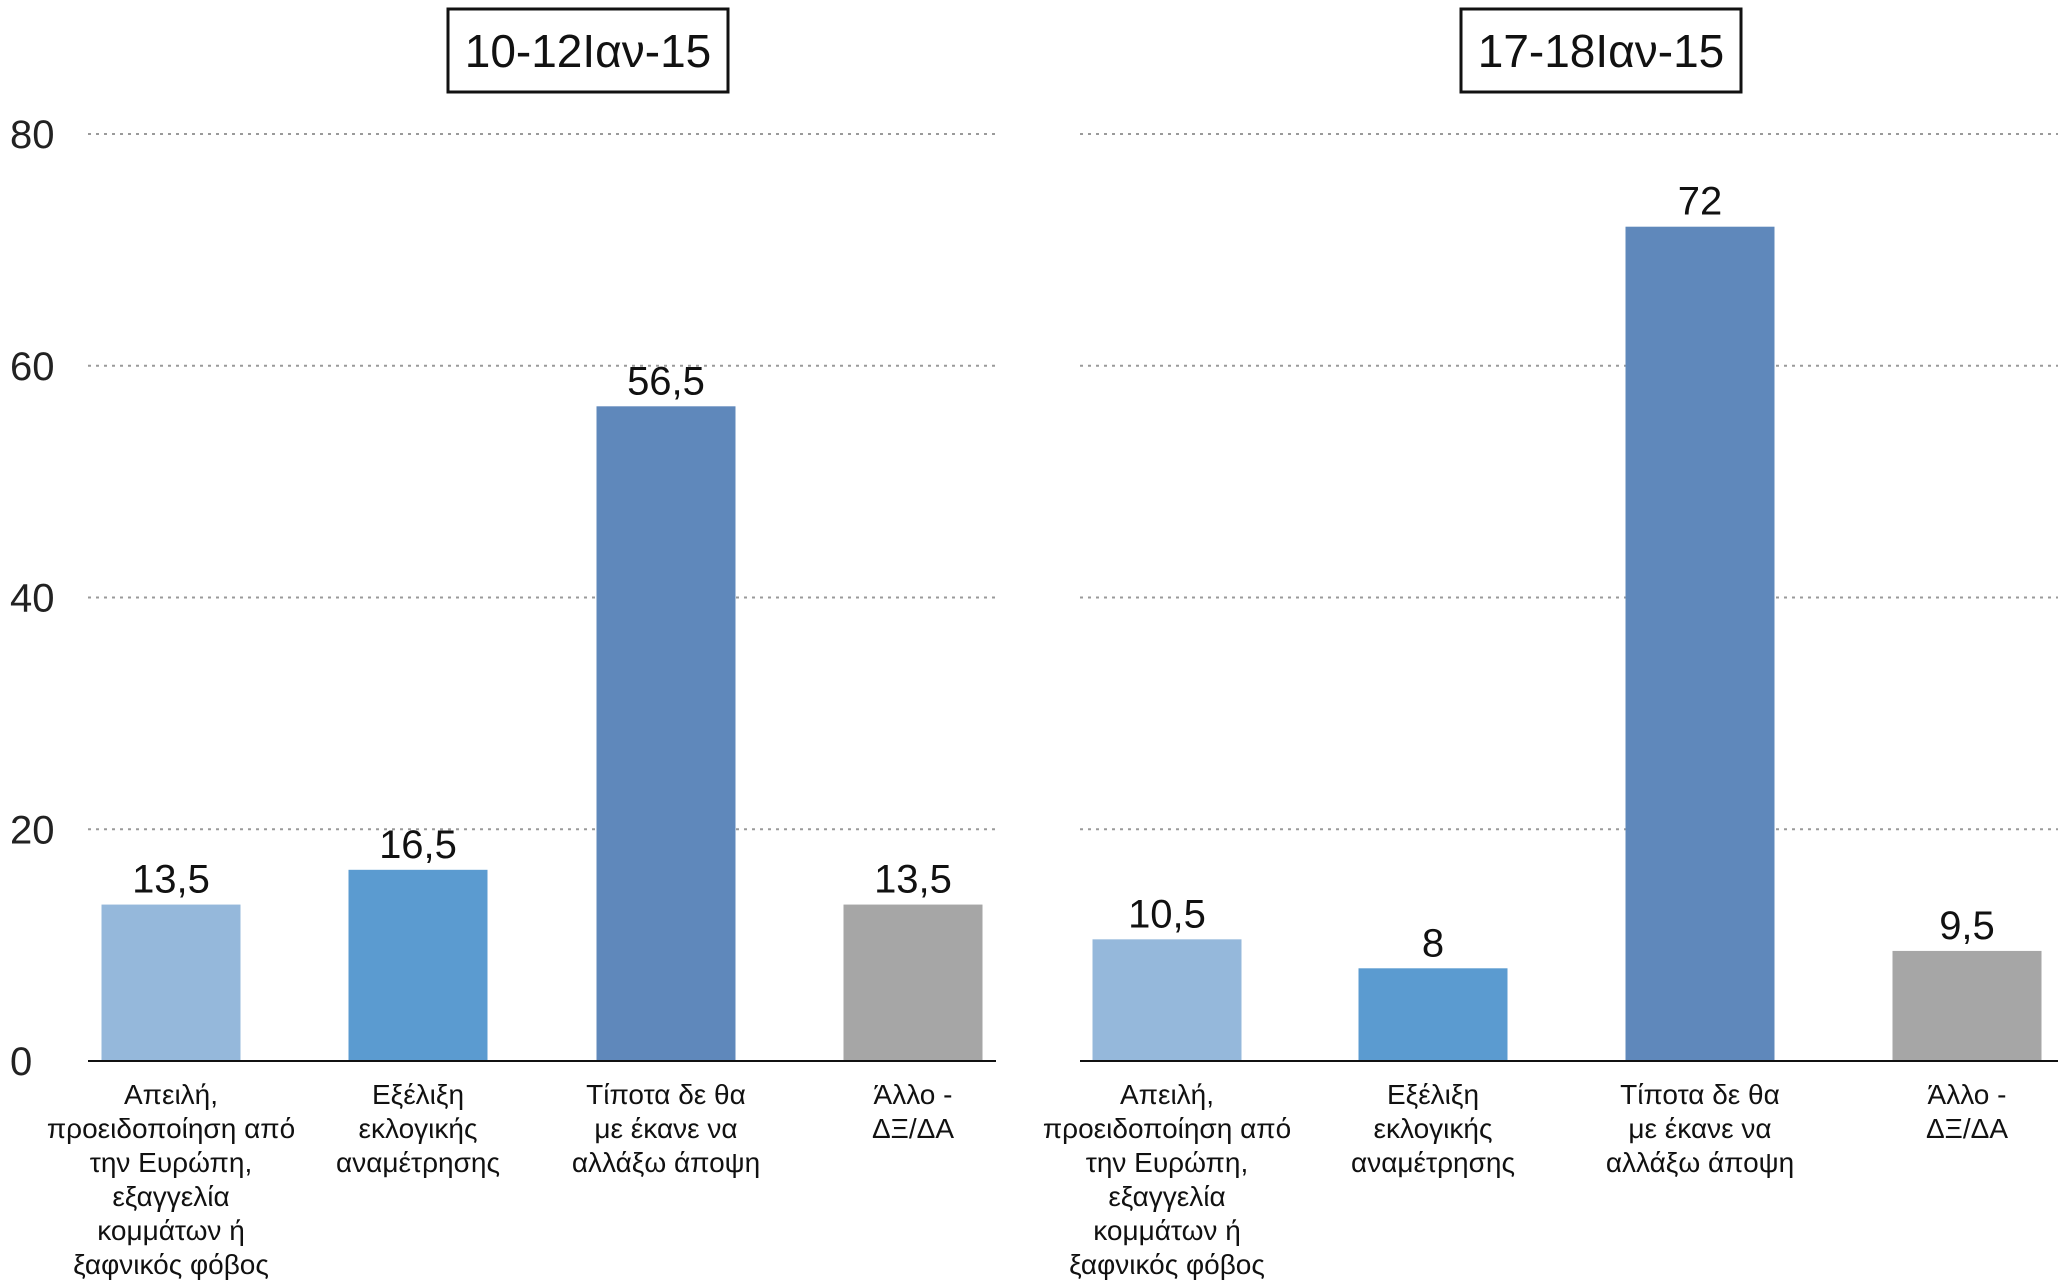 The image size is (2066, 1286). I want to click on y-tick-label: 0, so click(21, 1062).